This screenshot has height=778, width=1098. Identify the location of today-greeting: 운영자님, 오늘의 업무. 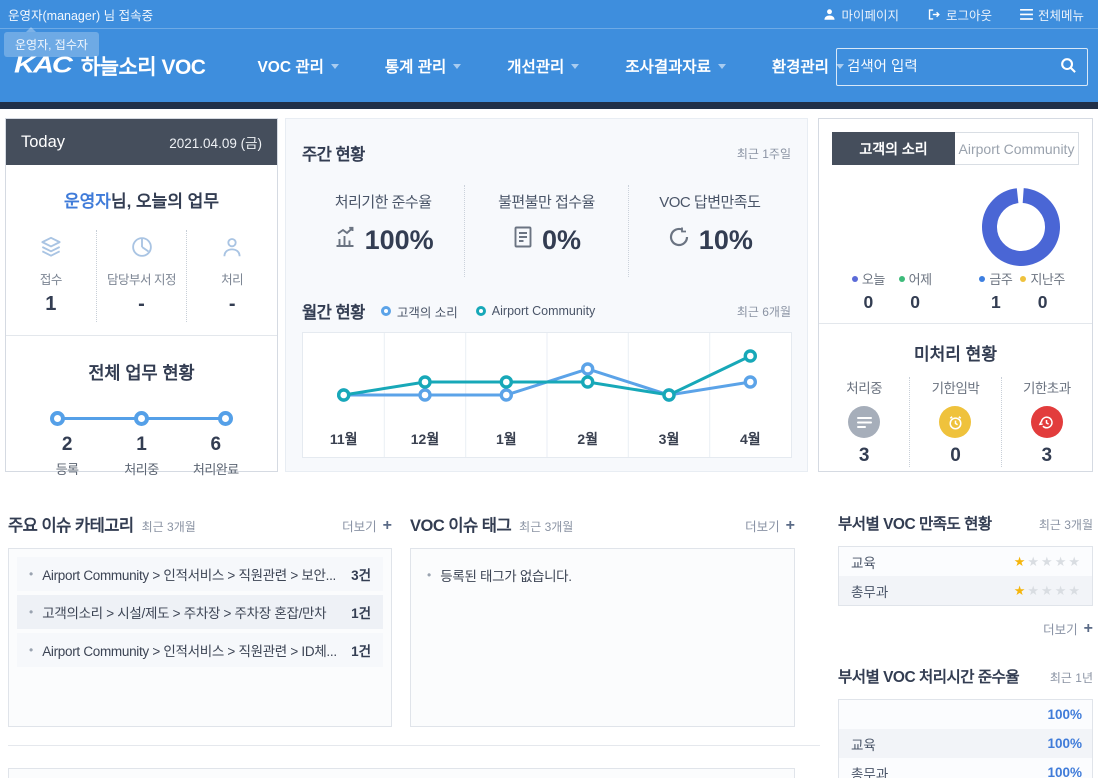
(141, 201).